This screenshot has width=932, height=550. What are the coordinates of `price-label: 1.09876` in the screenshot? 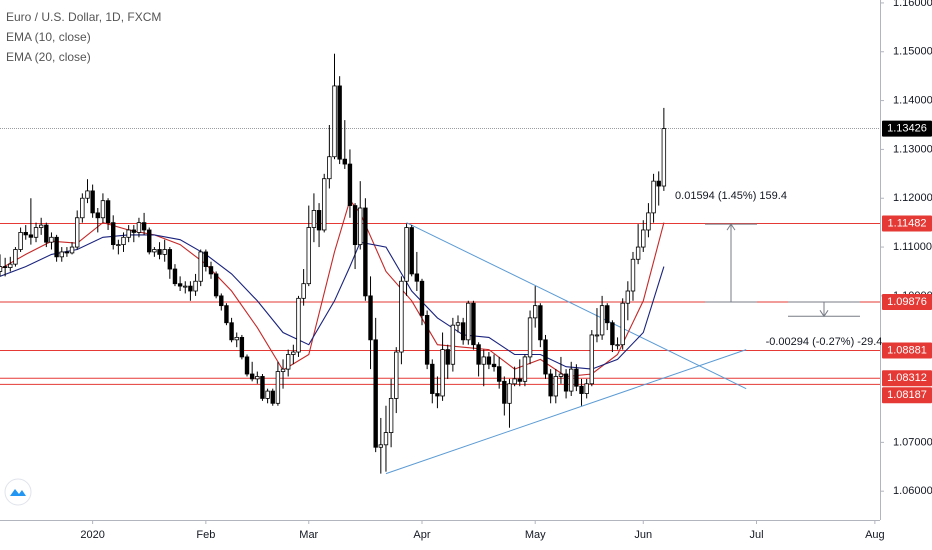 It's located at (907, 302).